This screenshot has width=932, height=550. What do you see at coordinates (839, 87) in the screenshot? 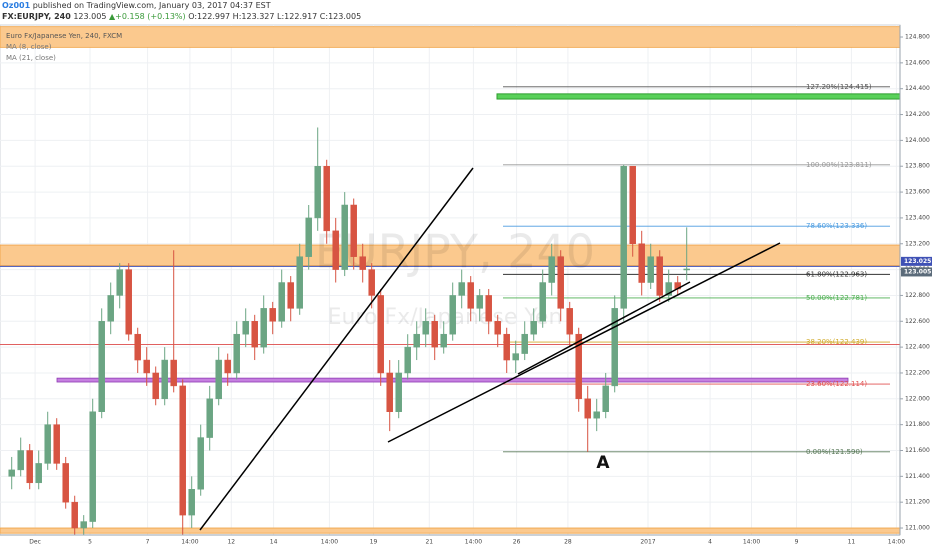
I see `fib-label: 127.20%(124.415)` at bounding box center [839, 87].